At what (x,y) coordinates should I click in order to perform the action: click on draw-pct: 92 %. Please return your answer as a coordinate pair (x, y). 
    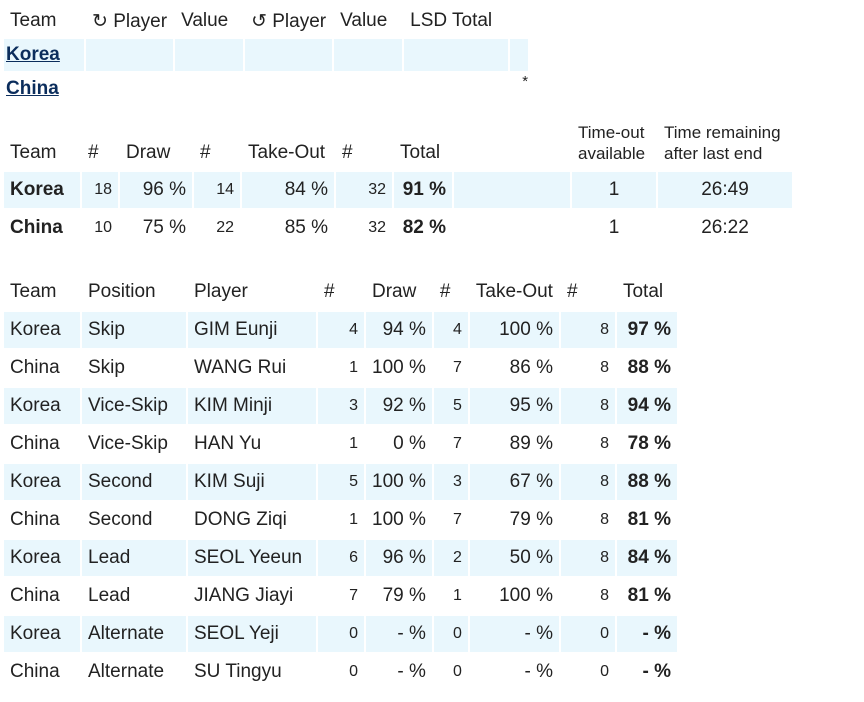
    Looking at the image, I should click on (399, 406).